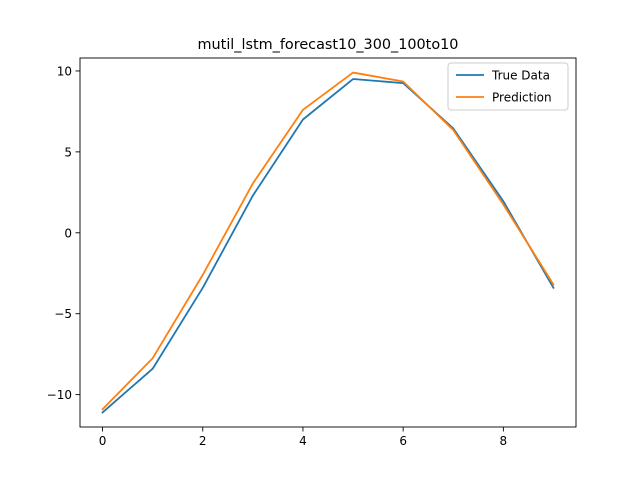 The width and height of the screenshot is (640, 480). I want to click on legend-label-0: True Data, so click(520, 76).